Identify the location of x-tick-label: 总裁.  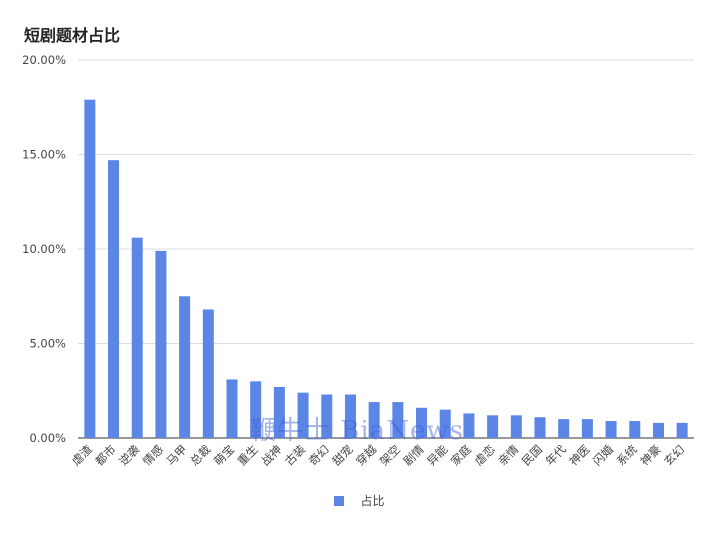
(200, 455).